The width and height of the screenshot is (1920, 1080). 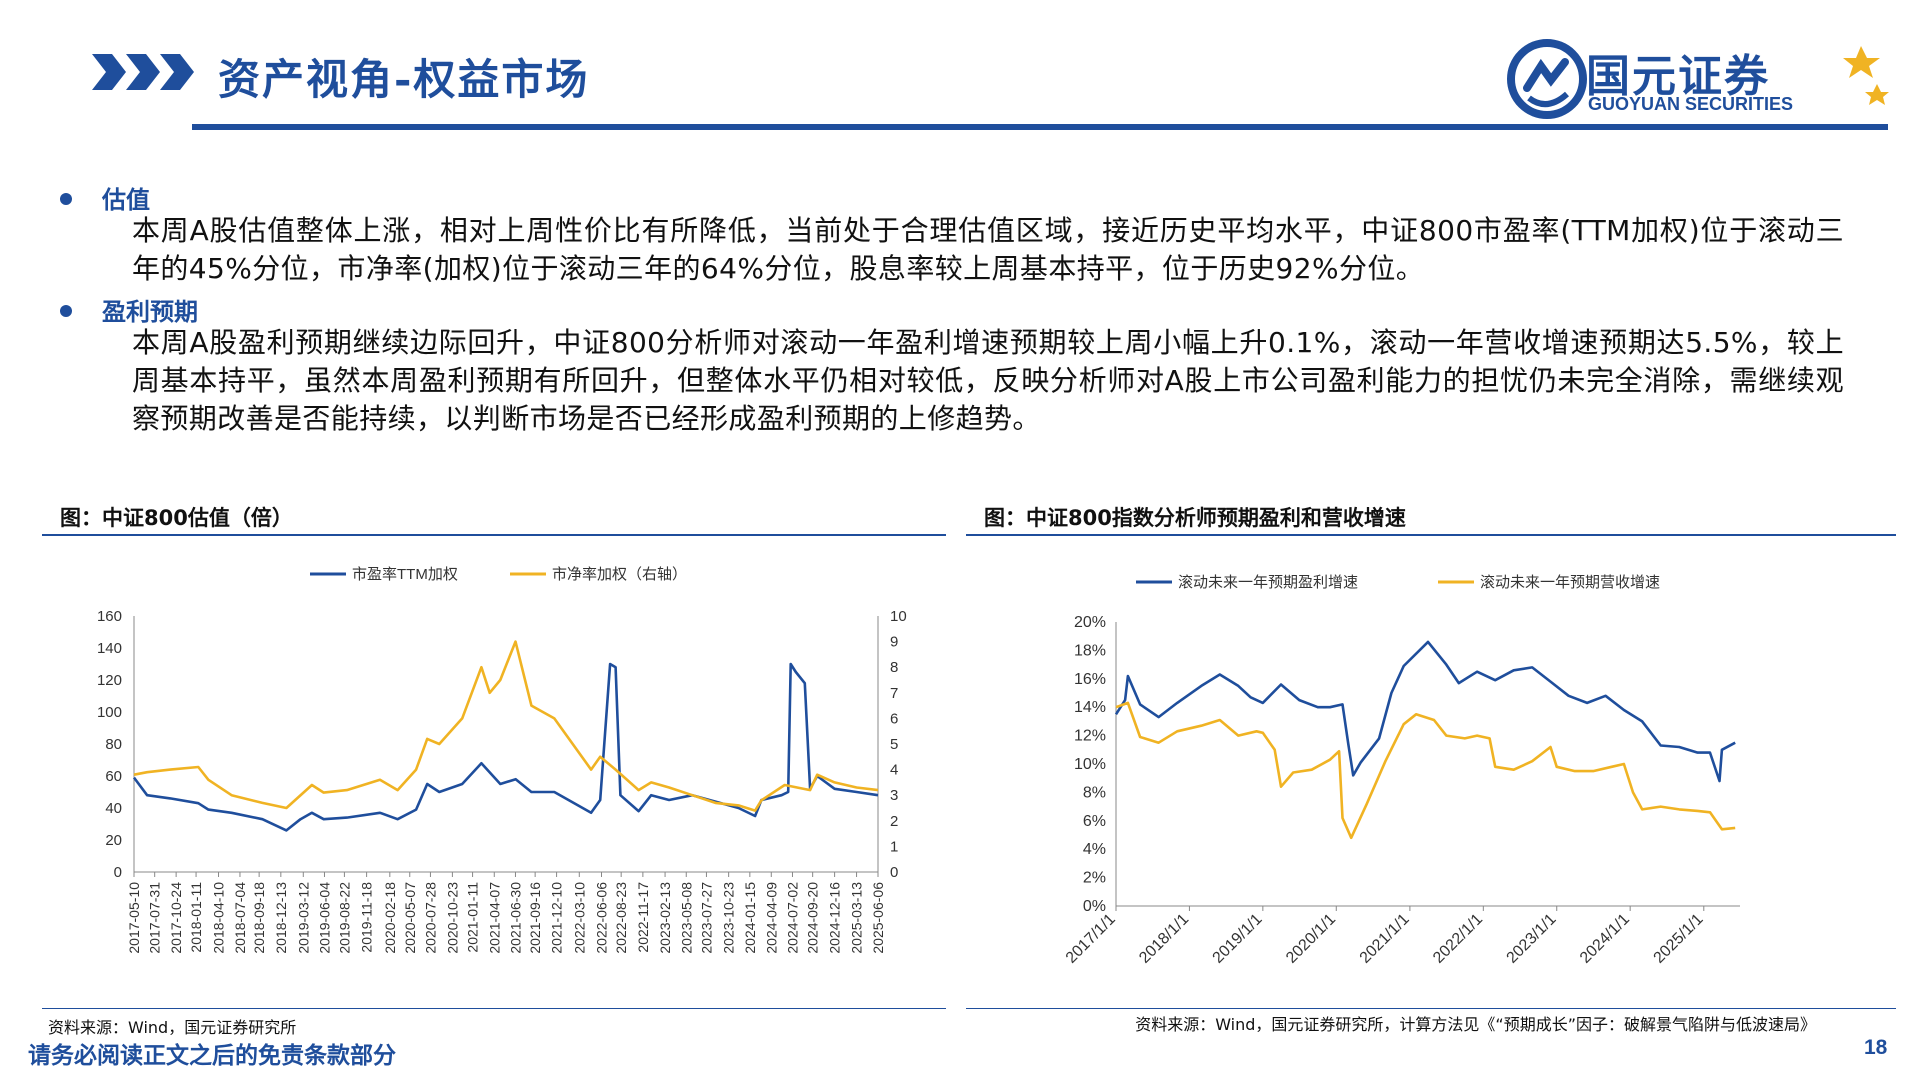 I want to click on legend-label: 滚动未来一年预期营收增速, so click(x=1570, y=582).